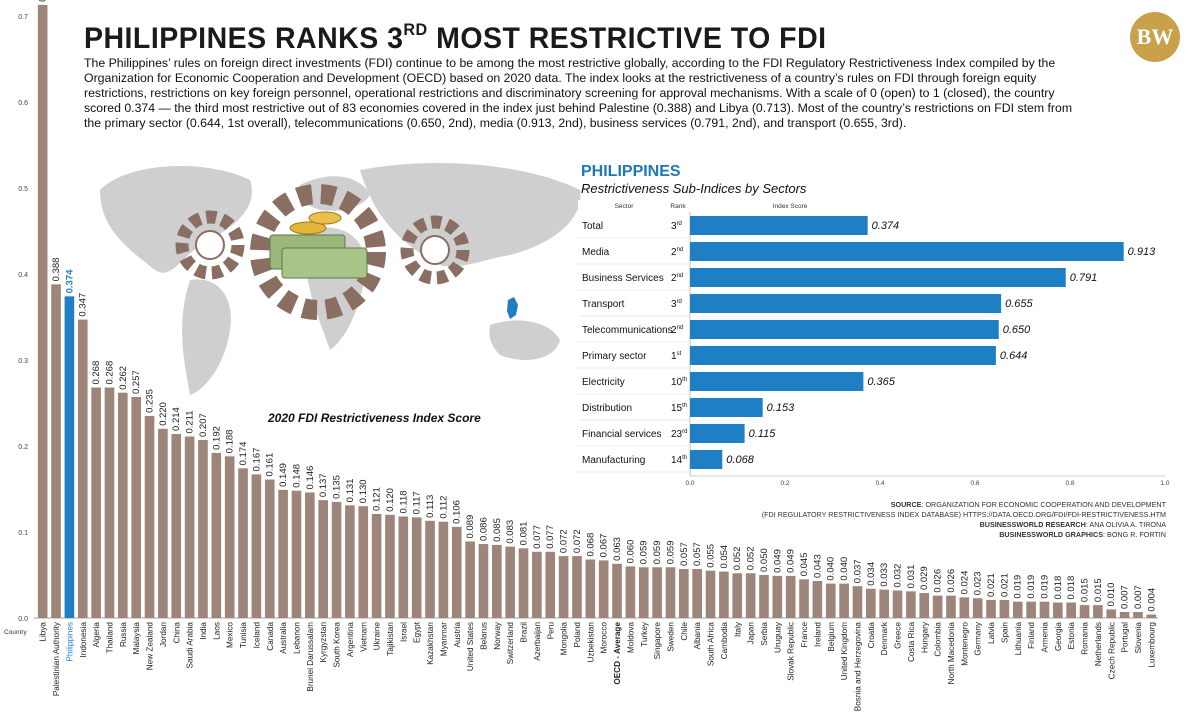  What do you see at coordinates (56, 658) in the screenshot?
I see `category-label: Palestinian Authority` at bounding box center [56, 658].